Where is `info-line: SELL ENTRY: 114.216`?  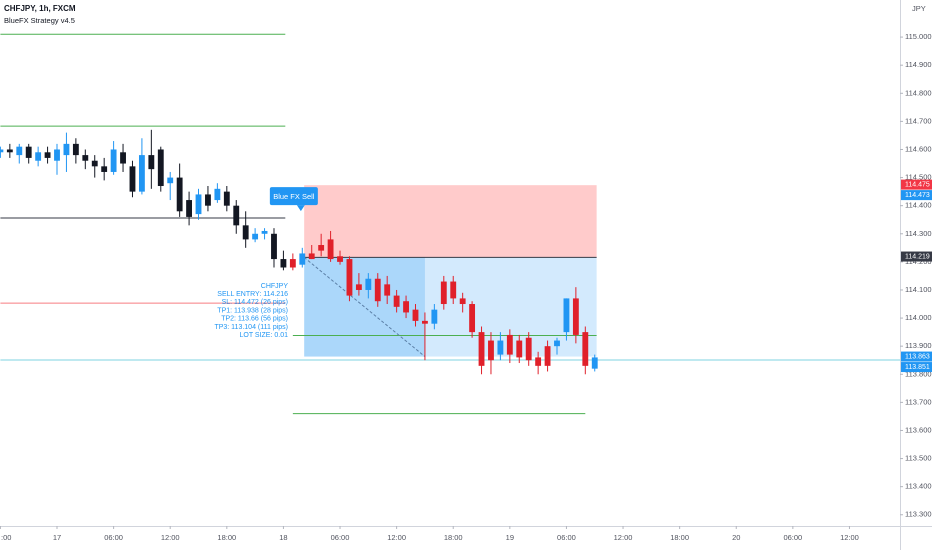
info-line: SELL ENTRY: 114.216 is located at coordinates (252, 294).